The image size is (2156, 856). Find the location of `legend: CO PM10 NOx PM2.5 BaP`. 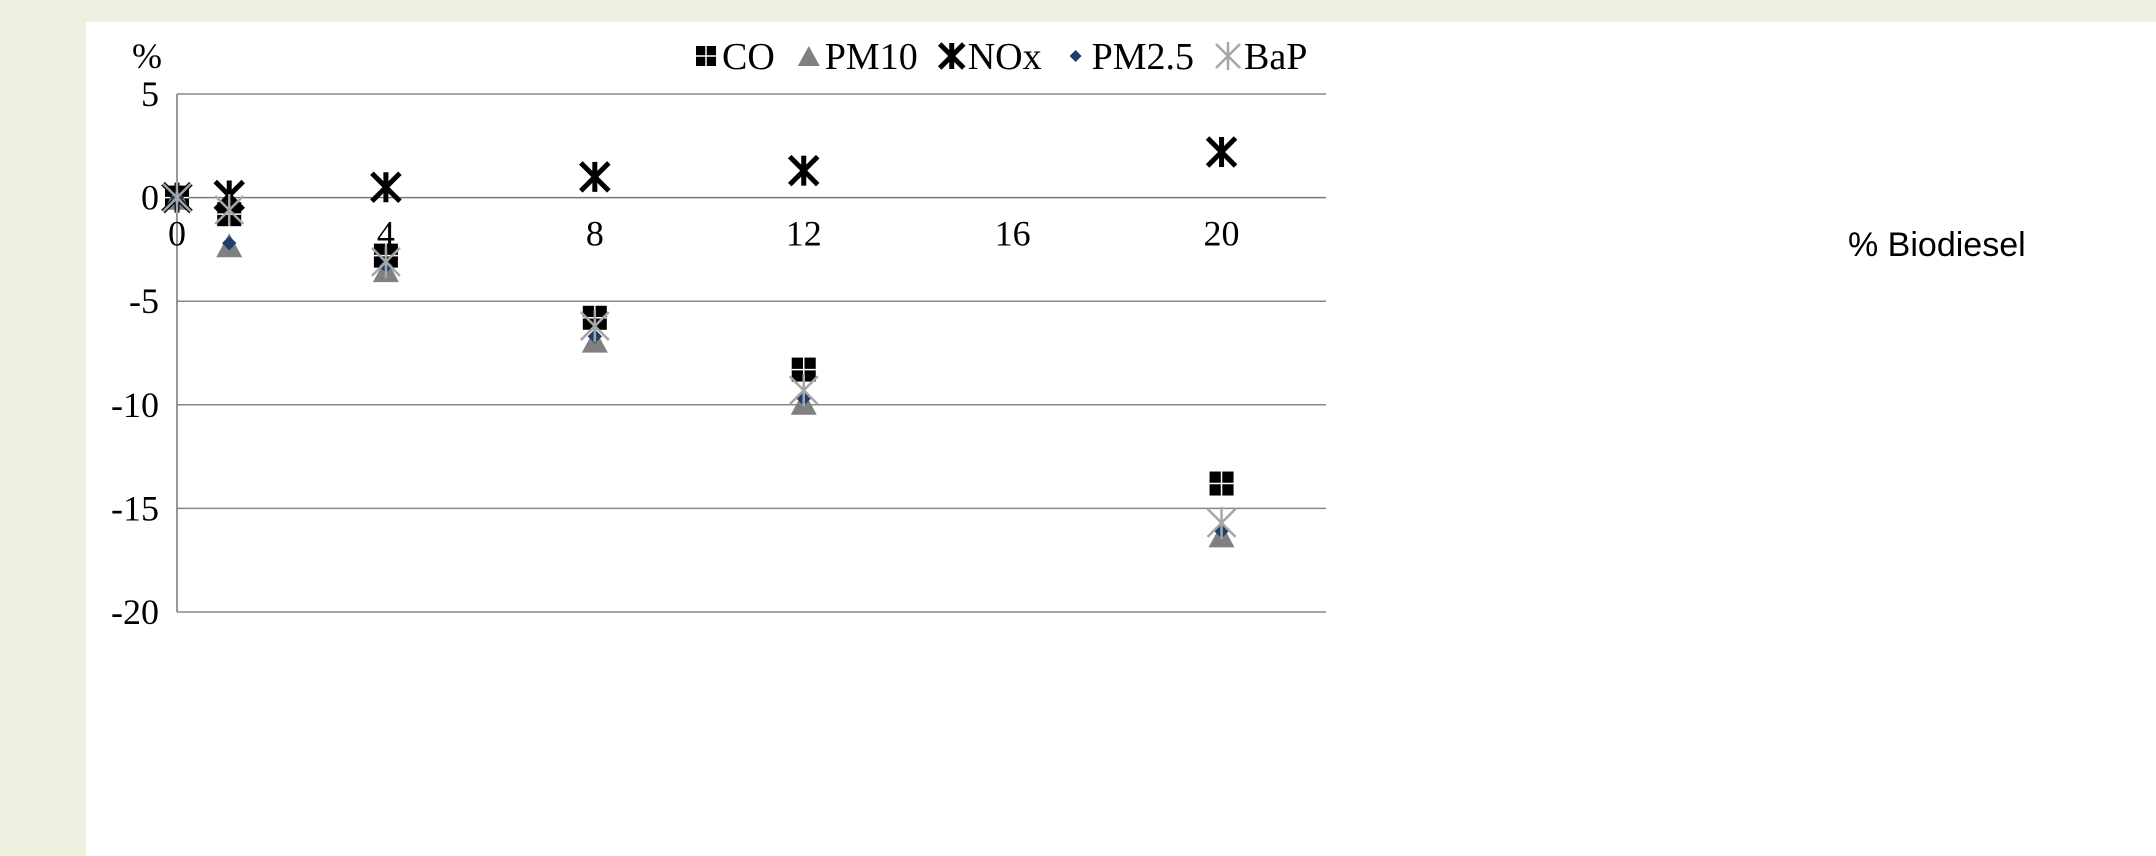

legend: CO PM10 NOx PM2.5 BaP is located at coordinates (1001, 57).